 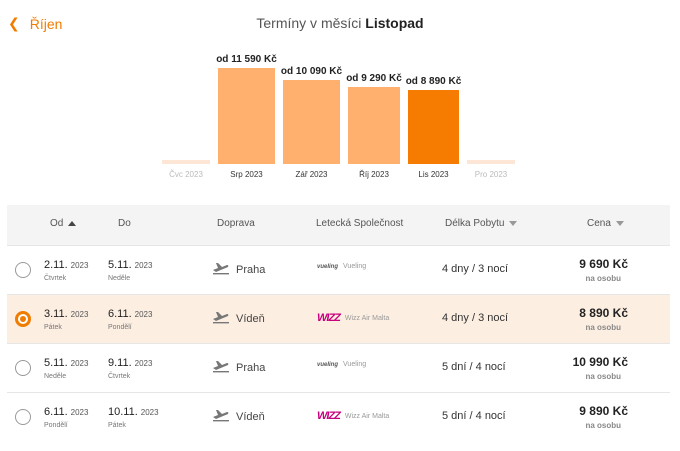 I want to click on from-day: Pondělí, so click(x=56, y=425).